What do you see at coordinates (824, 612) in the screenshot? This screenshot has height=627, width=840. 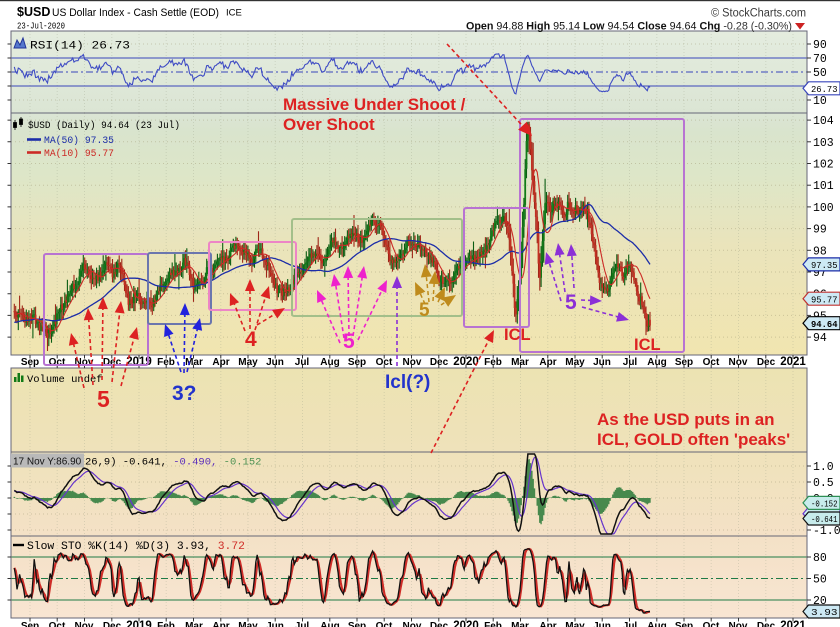 I see `svg-text: 3.93` at bounding box center [824, 612].